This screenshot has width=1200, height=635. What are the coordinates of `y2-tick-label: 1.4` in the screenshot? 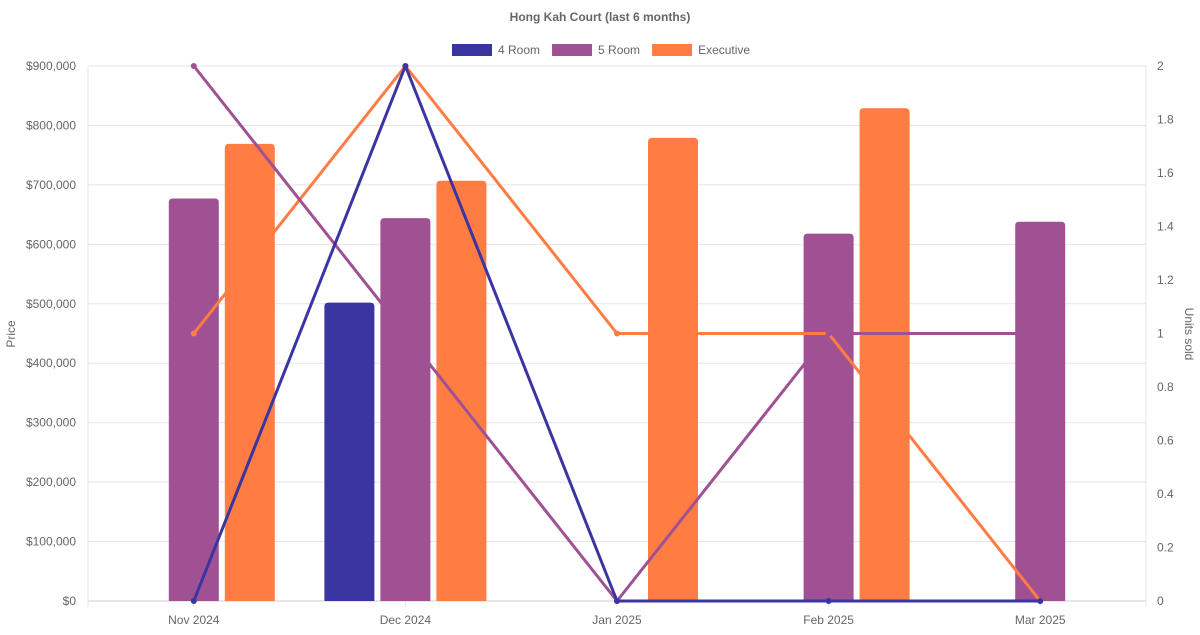 It's located at (1165, 227).